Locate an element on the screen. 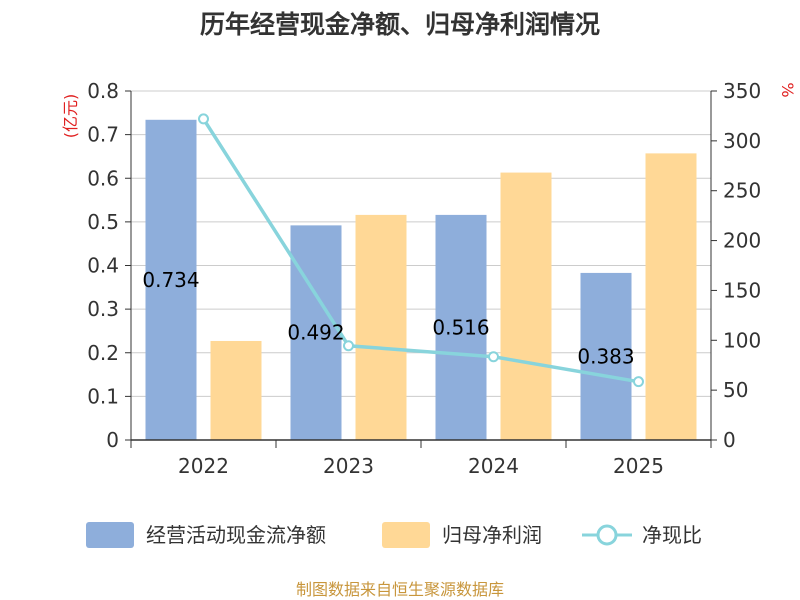 The width and height of the screenshot is (800, 600). bar-data-label: 0.516 is located at coordinates (460, 327).